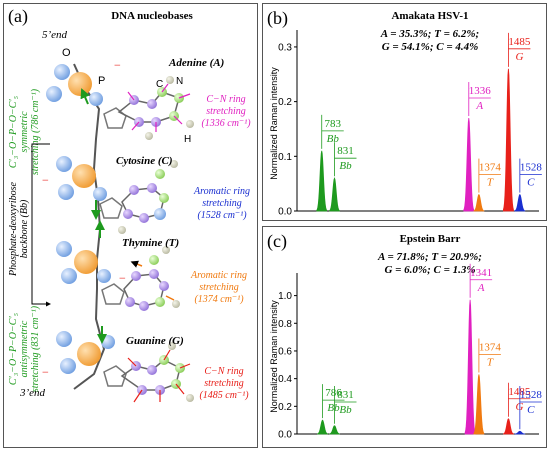 The height and width of the screenshot is (451, 550). What do you see at coordinates (13, 229) in the screenshot?
I see `svg-text: Phosphate-deoxyribose` at bounding box center [13, 229].